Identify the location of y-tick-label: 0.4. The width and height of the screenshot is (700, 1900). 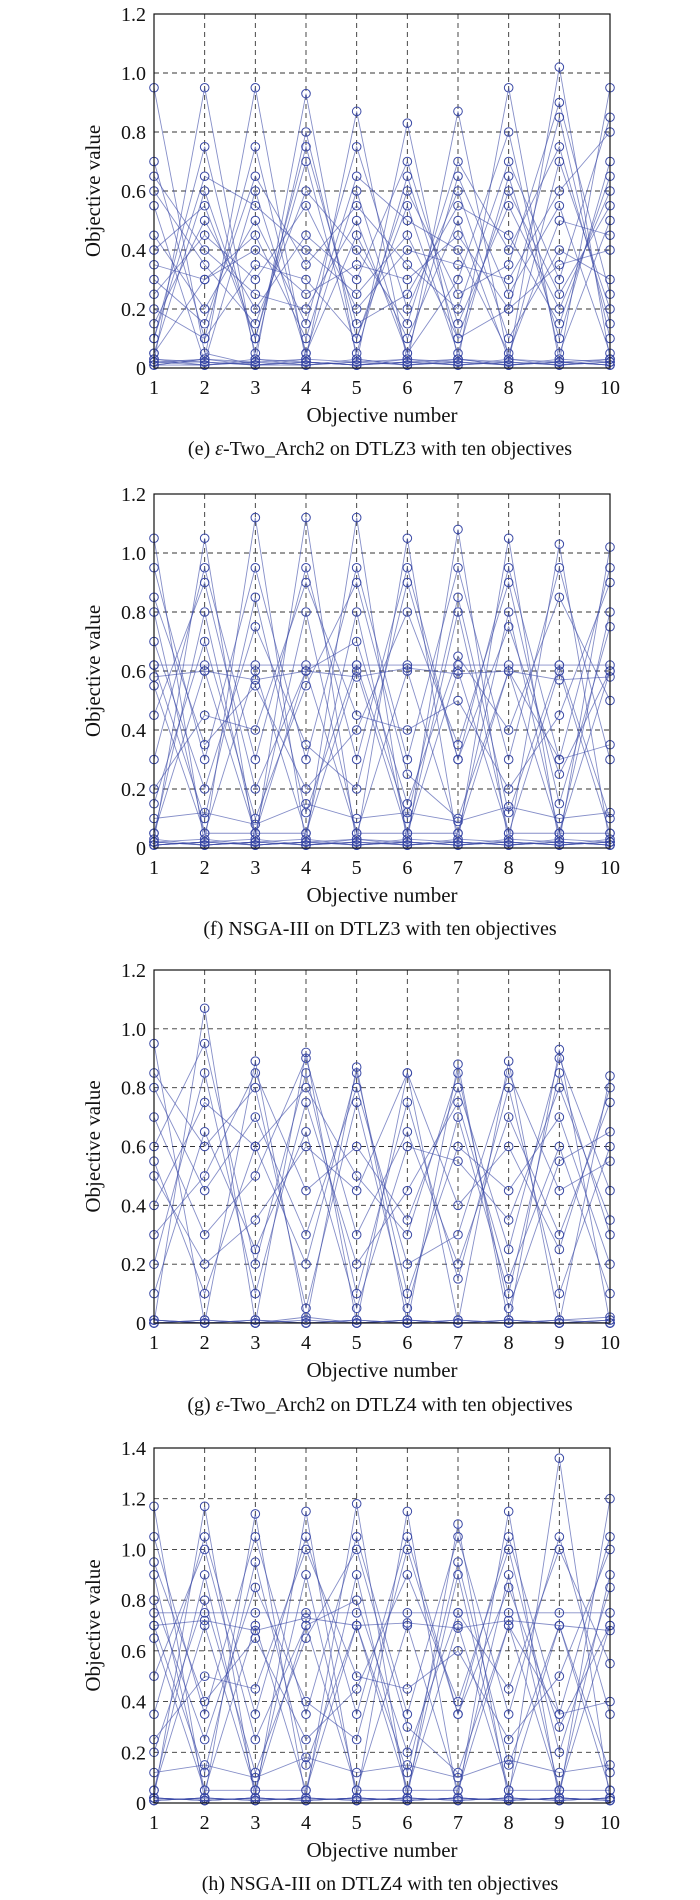
(133, 731).